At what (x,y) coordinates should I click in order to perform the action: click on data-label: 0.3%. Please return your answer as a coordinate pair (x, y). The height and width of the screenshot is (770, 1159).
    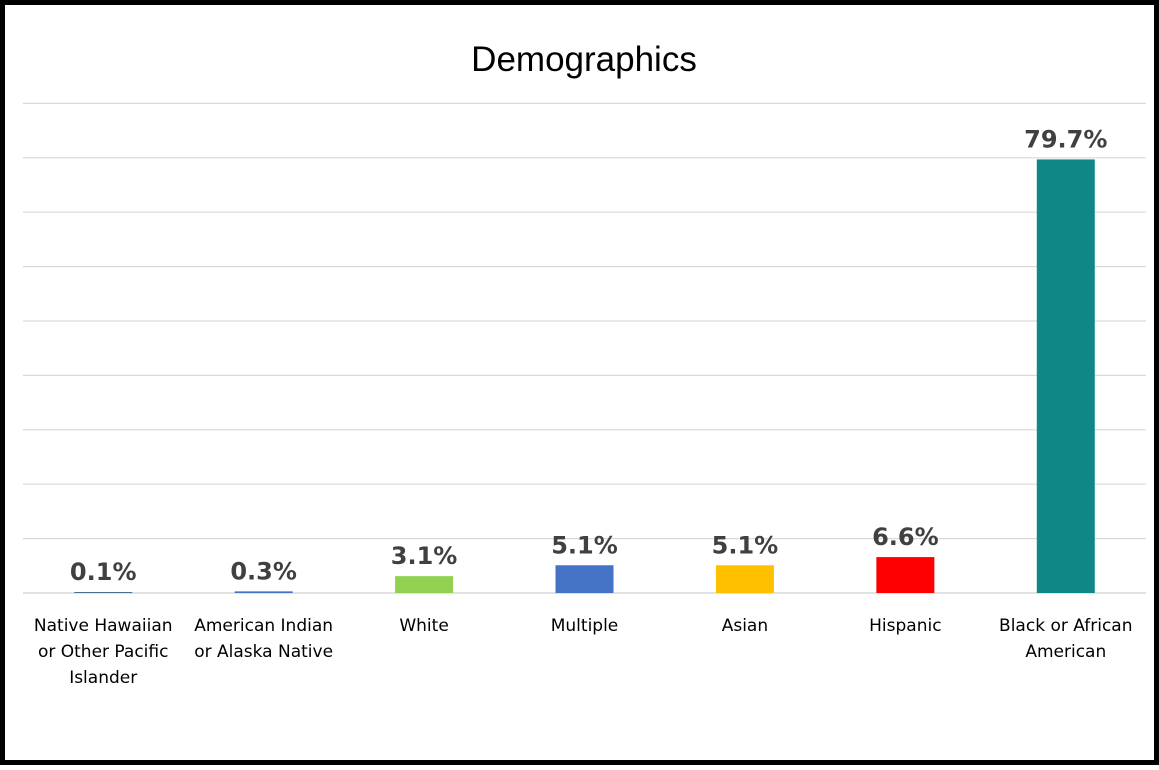
    Looking at the image, I should click on (263, 571).